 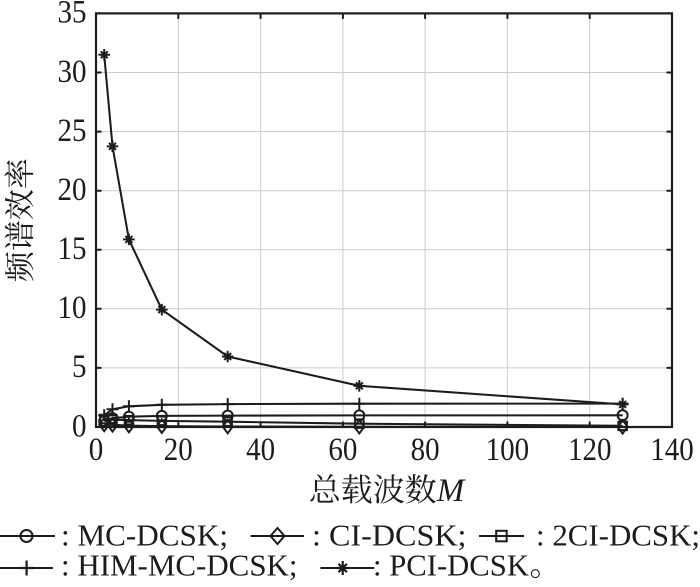 What do you see at coordinates (590, 450) in the screenshot?
I see `svg-text: 120` at bounding box center [590, 450].